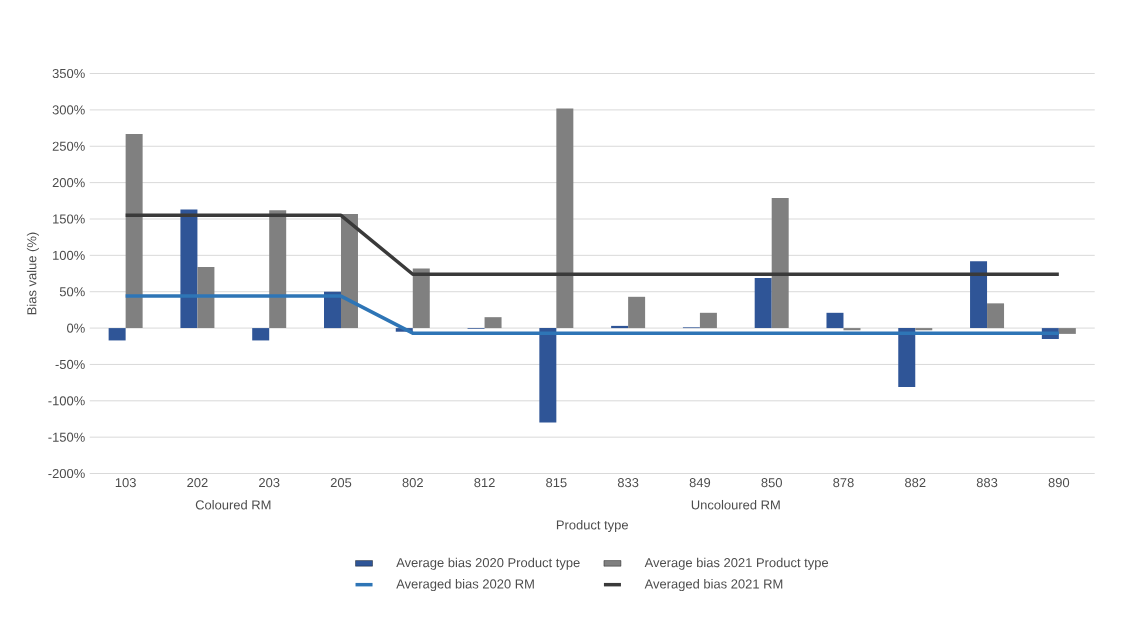 This screenshot has height=619, width=1143. I want to click on y-tick-label: 200%, so click(68, 183).